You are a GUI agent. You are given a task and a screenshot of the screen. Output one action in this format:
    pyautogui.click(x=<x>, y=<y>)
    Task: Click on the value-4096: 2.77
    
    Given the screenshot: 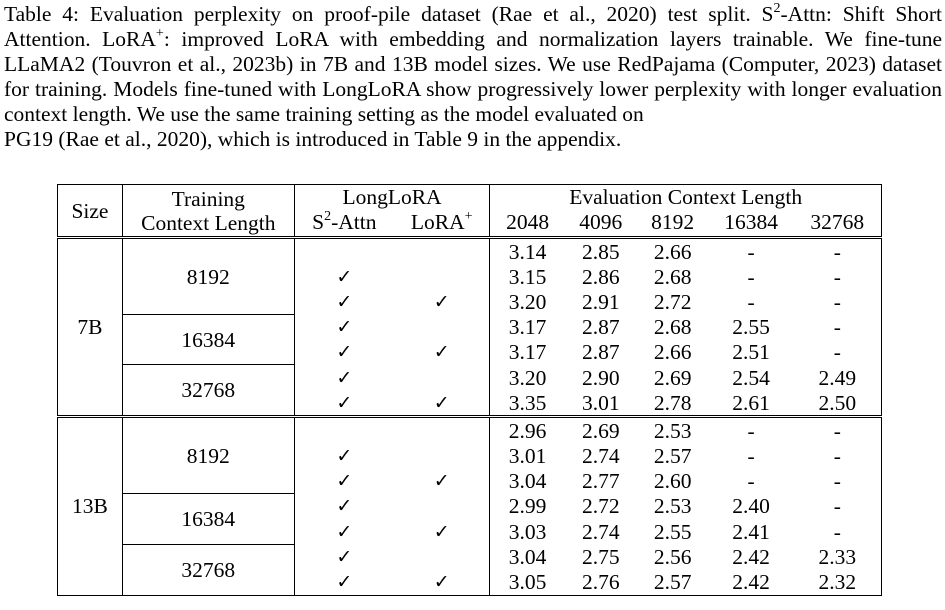 What is the action you would take?
    pyautogui.click(x=600, y=481)
    